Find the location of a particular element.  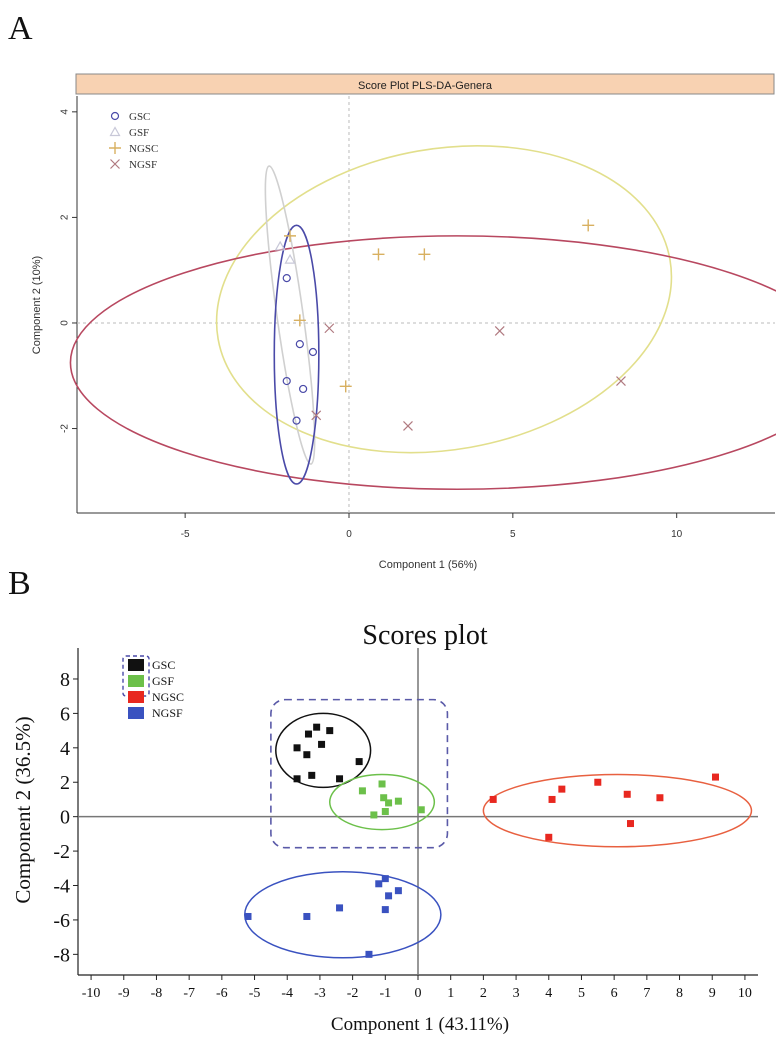

chart-a-title: Score Plot PLS-DA-Genera is located at coordinates (425, 86).